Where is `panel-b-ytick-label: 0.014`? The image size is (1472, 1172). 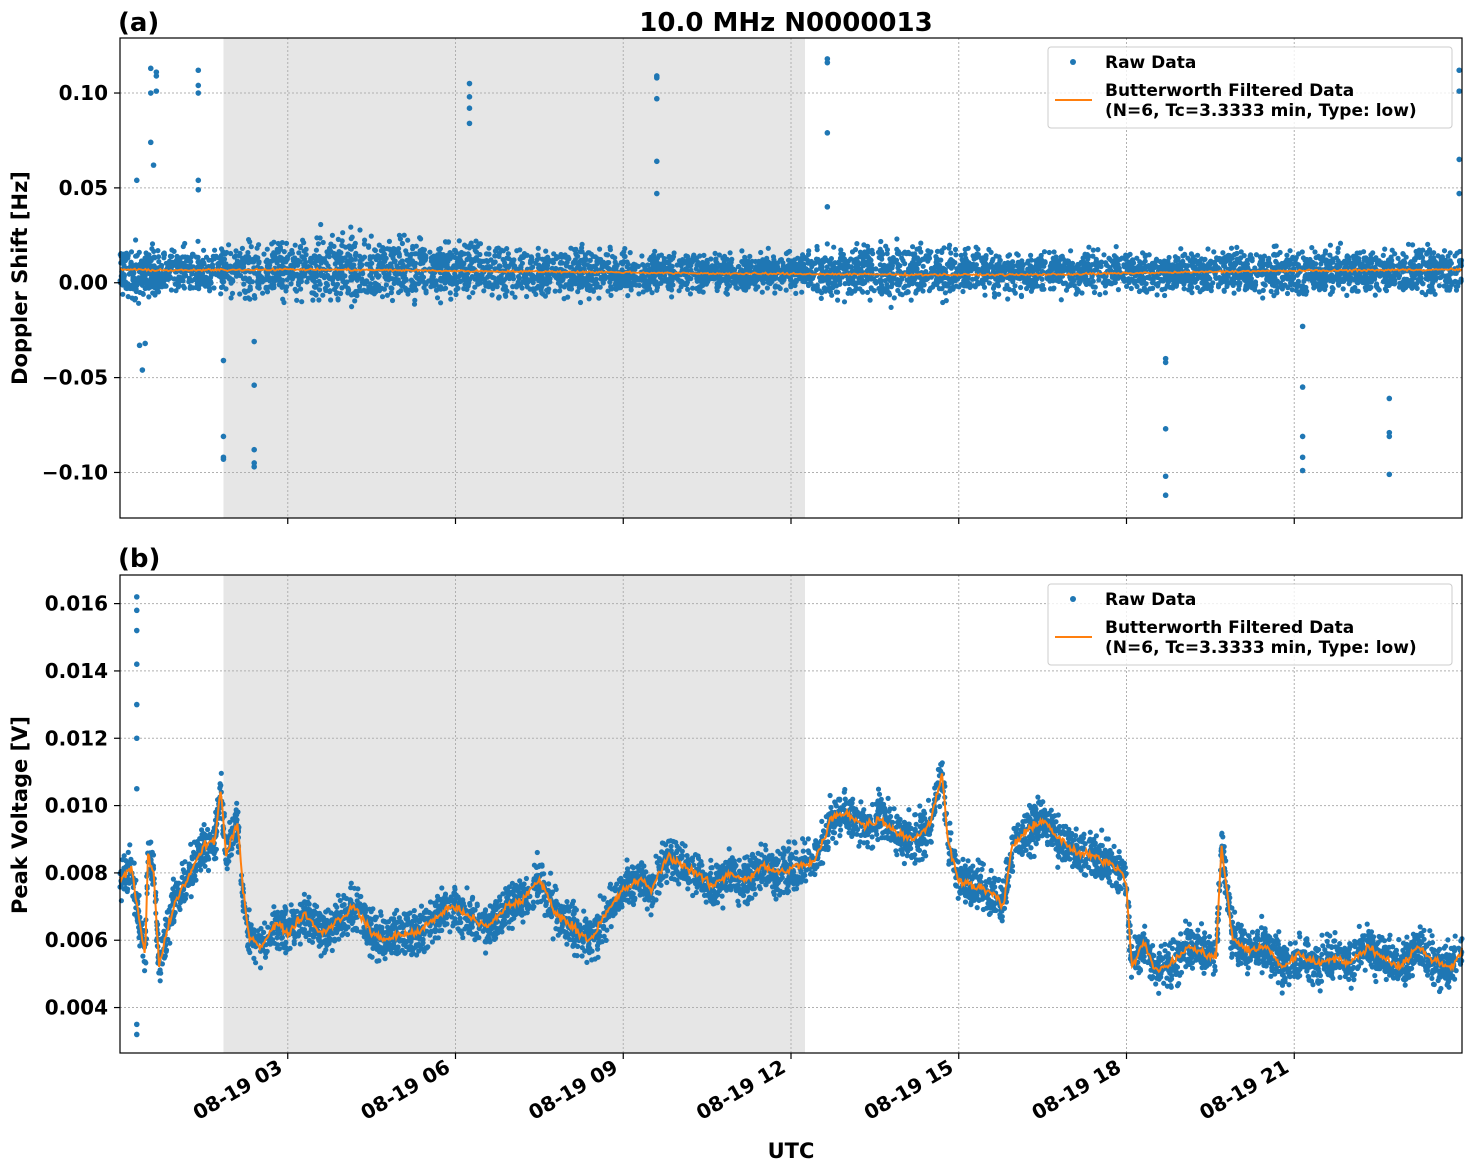
panel-b-ytick-label: 0.014 is located at coordinates (76, 671).